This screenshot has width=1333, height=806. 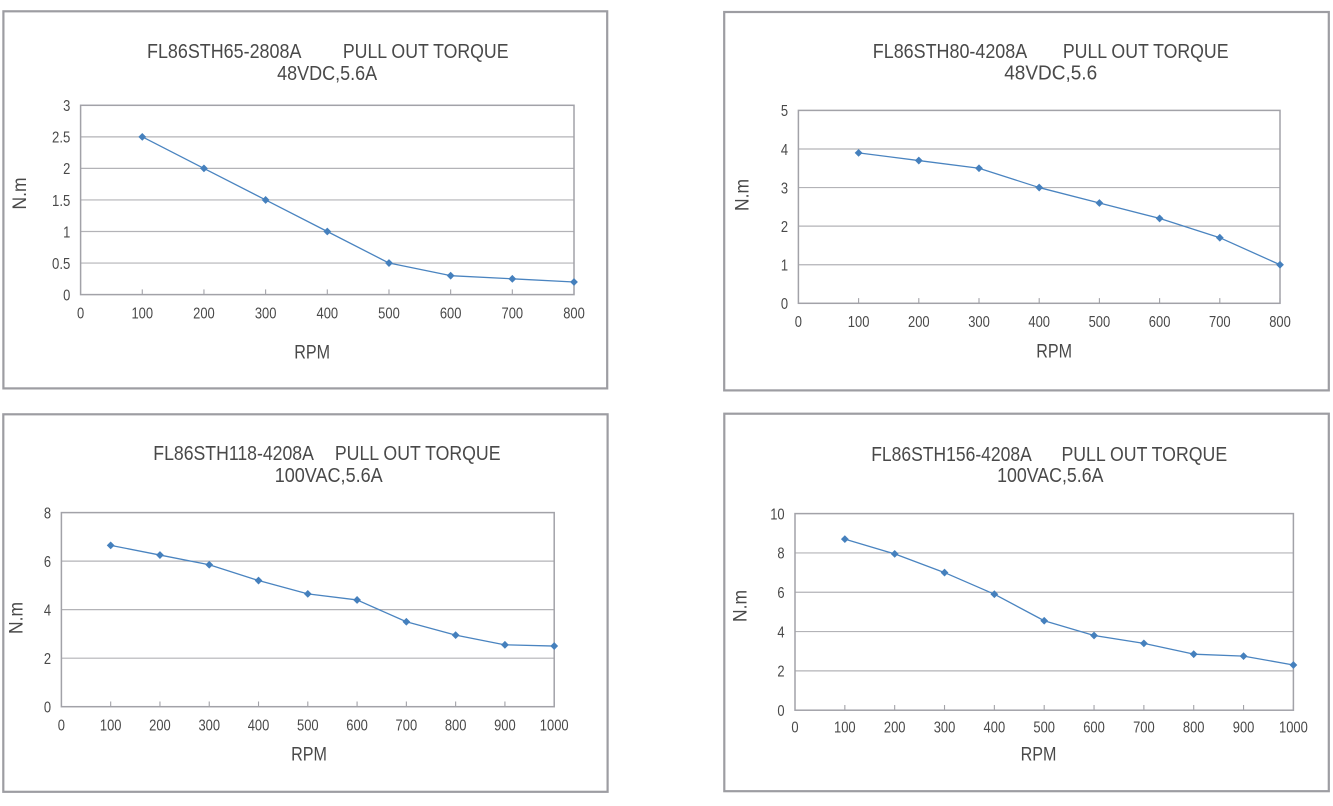 What do you see at coordinates (777, 514) in the screenshot?
I see `svg-text: 10` at bounding box center [777, 514].